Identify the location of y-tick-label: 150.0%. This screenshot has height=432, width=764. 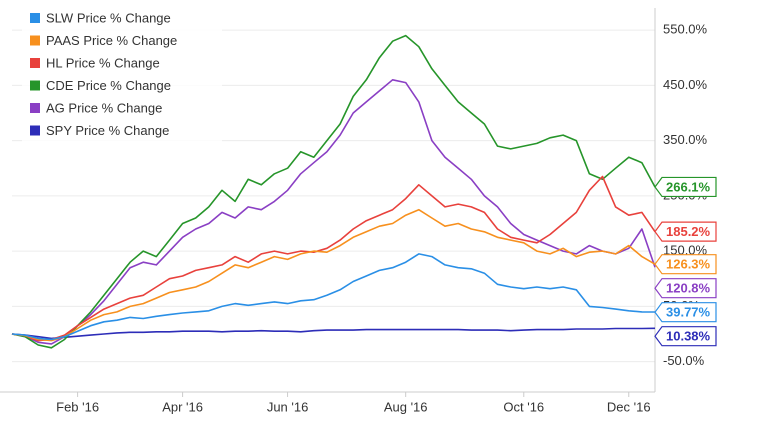
(685, 250).